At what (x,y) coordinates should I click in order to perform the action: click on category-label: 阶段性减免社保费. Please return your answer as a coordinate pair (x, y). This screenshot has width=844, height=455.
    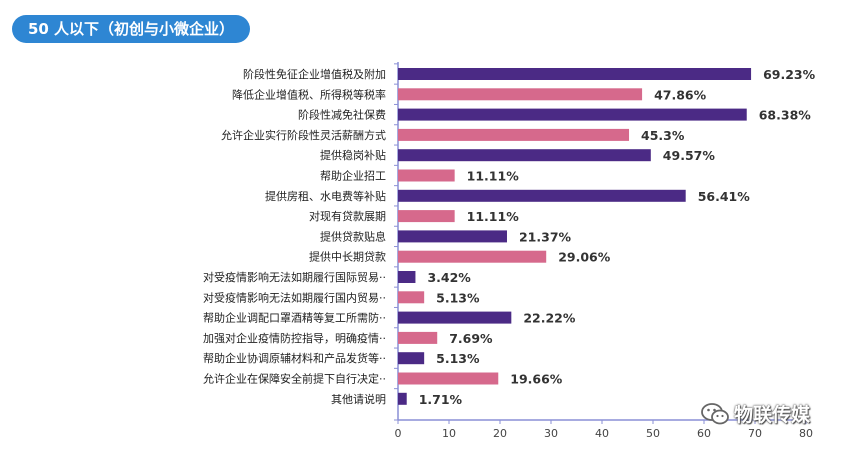
    Looking at the image, I should click on (342, 115).